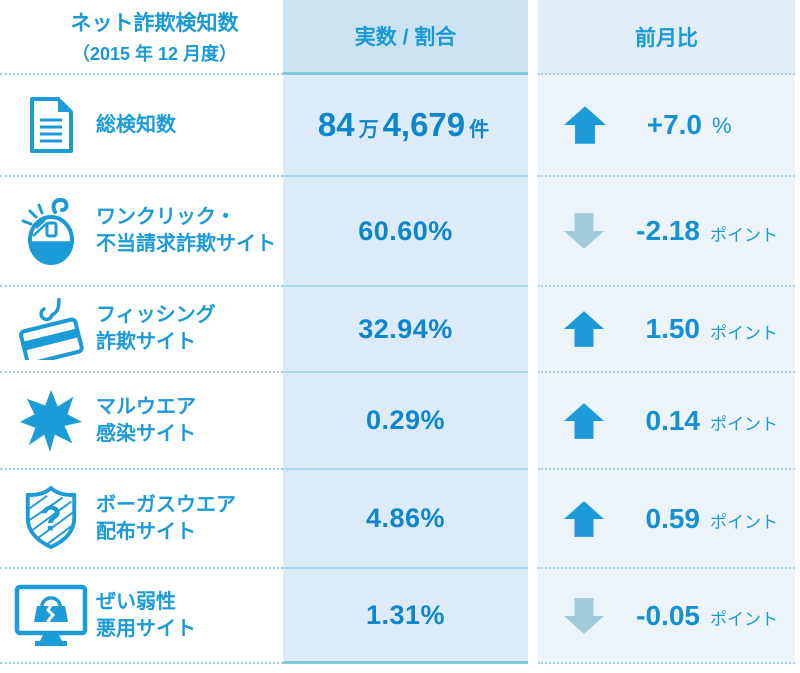 This screenshot has height=673, width=800. I want to click on row-change-cell: -2.18 ポイント, so click(666, 232).